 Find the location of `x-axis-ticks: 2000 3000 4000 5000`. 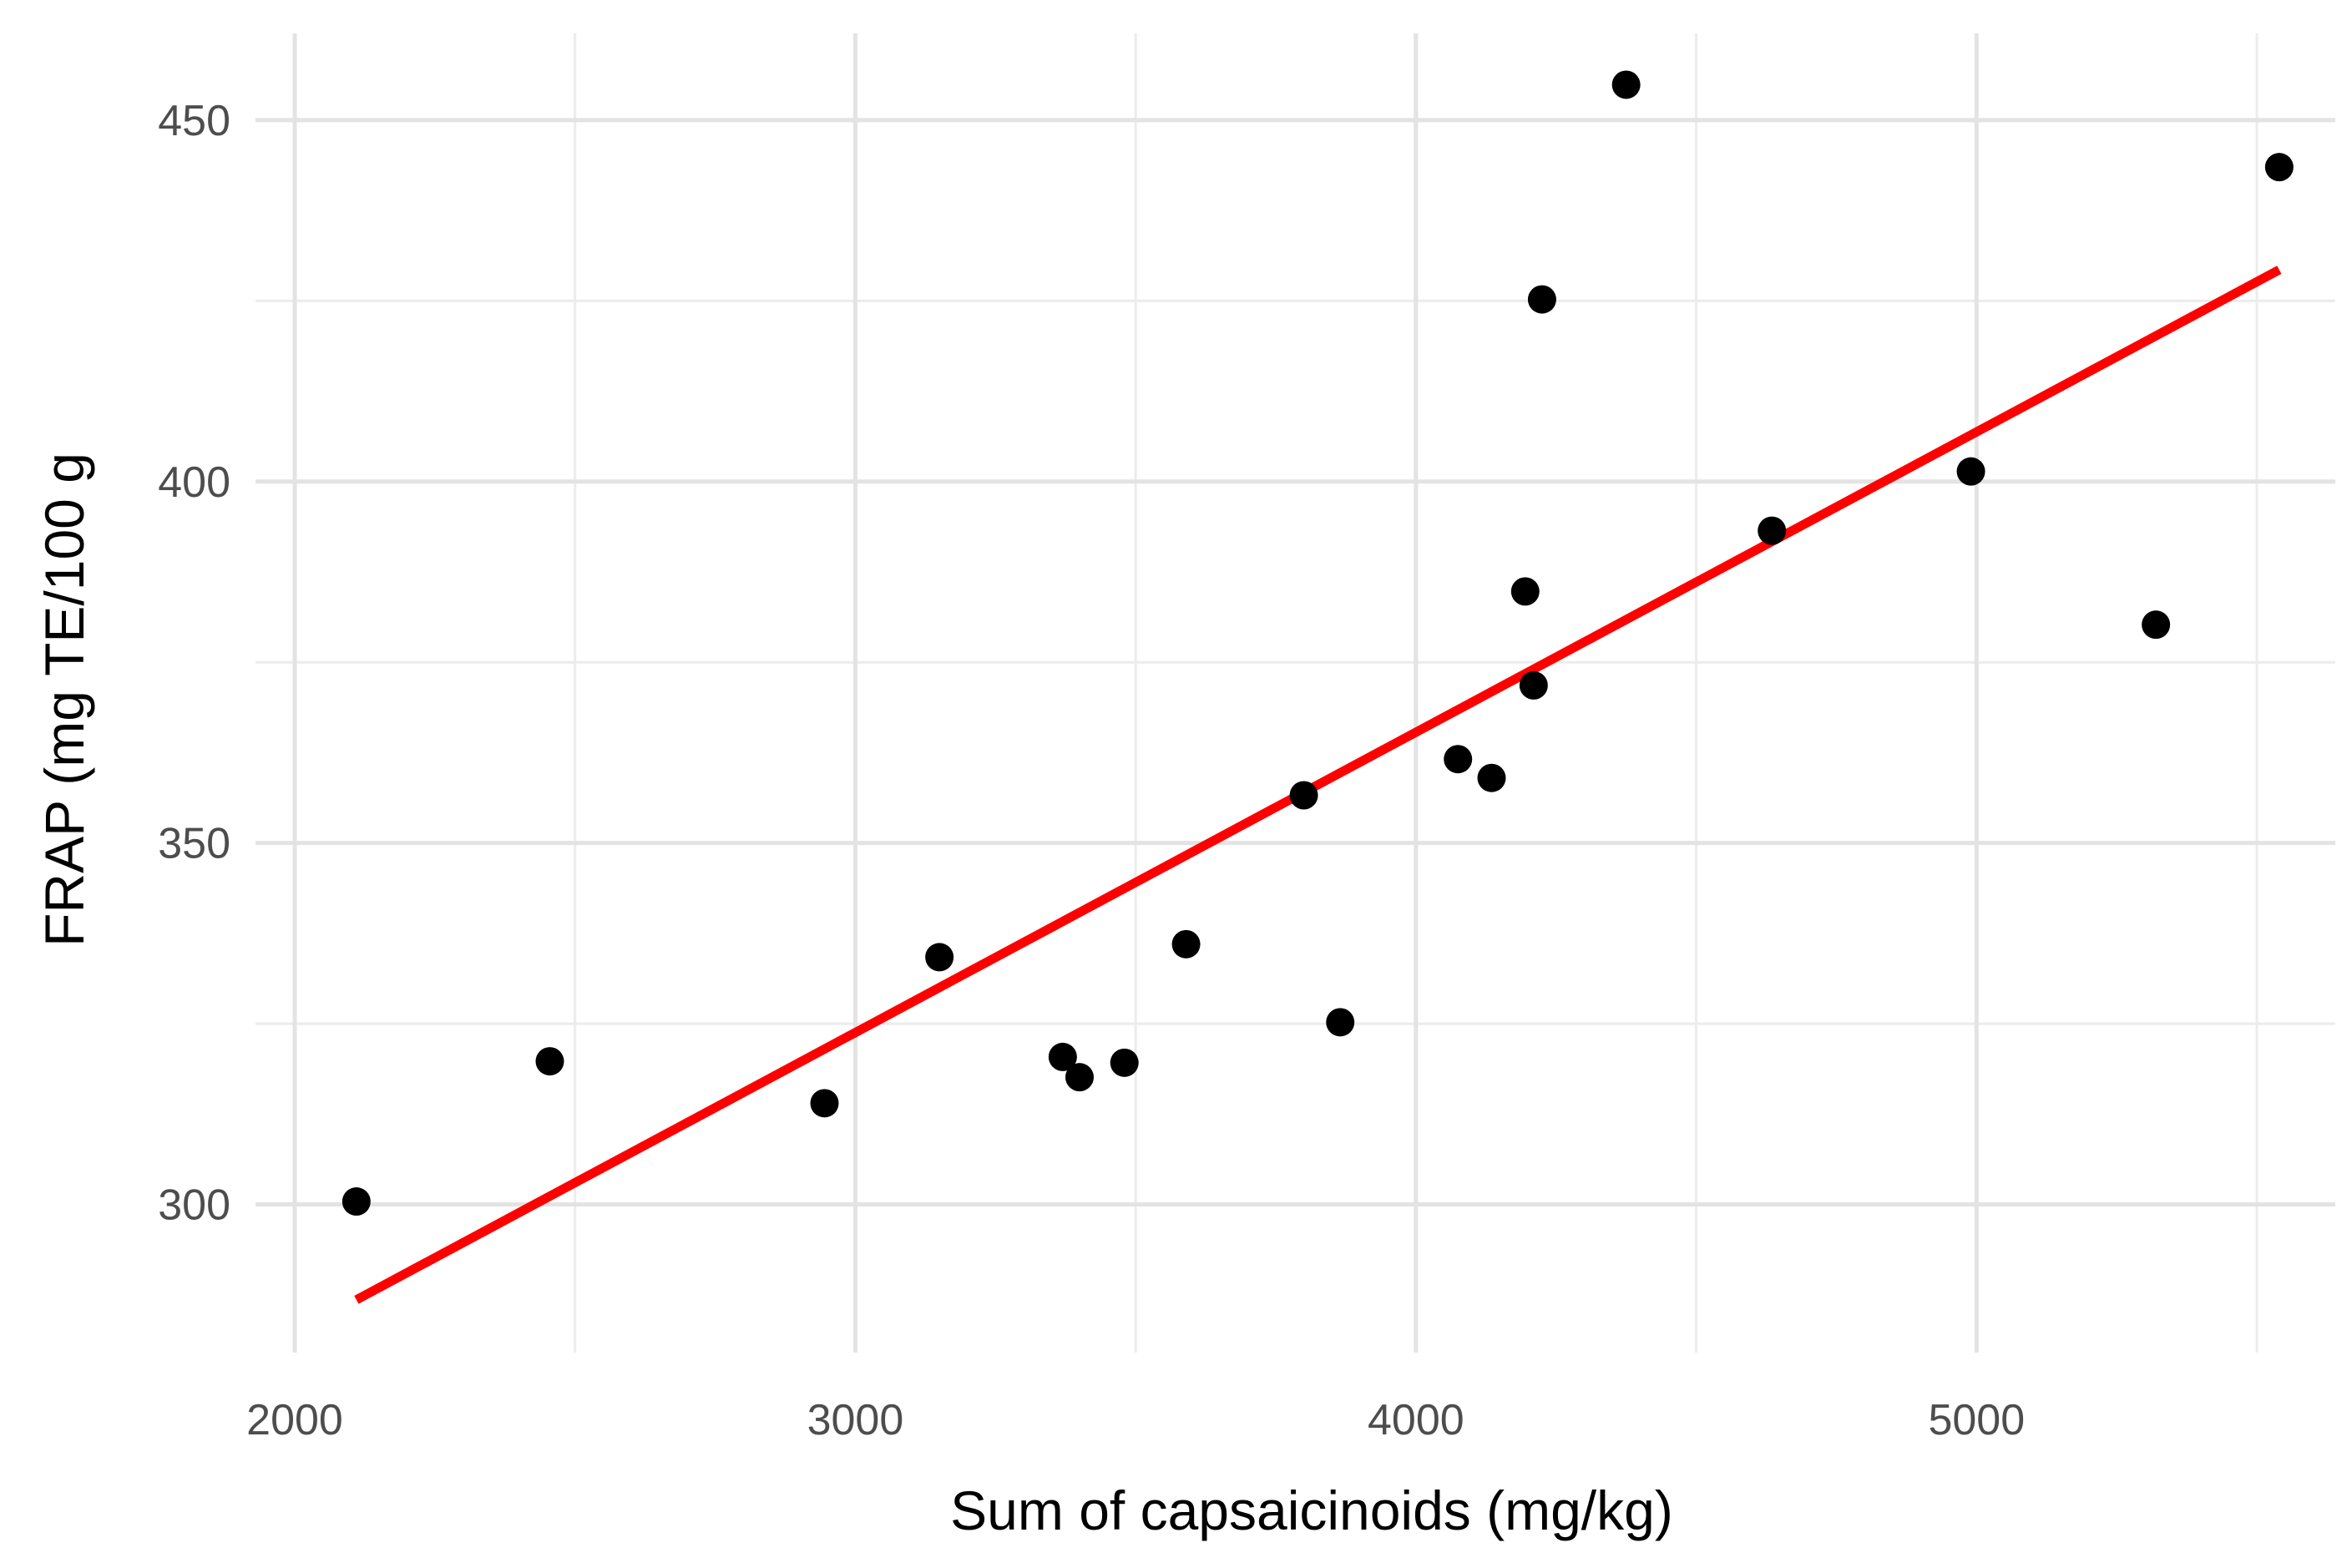

x-axis-ticks: 2000 3000 4000 5000 is located at coordinates (1135, 1420).